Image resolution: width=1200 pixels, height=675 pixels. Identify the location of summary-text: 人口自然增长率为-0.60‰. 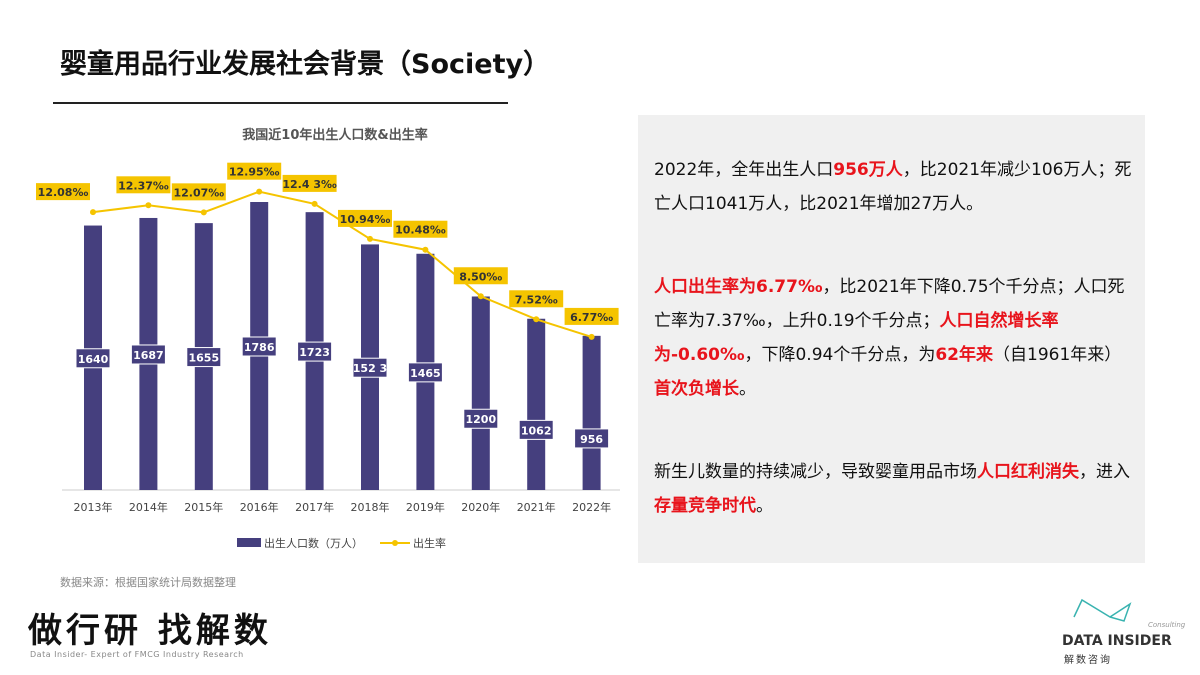
(856, 338).